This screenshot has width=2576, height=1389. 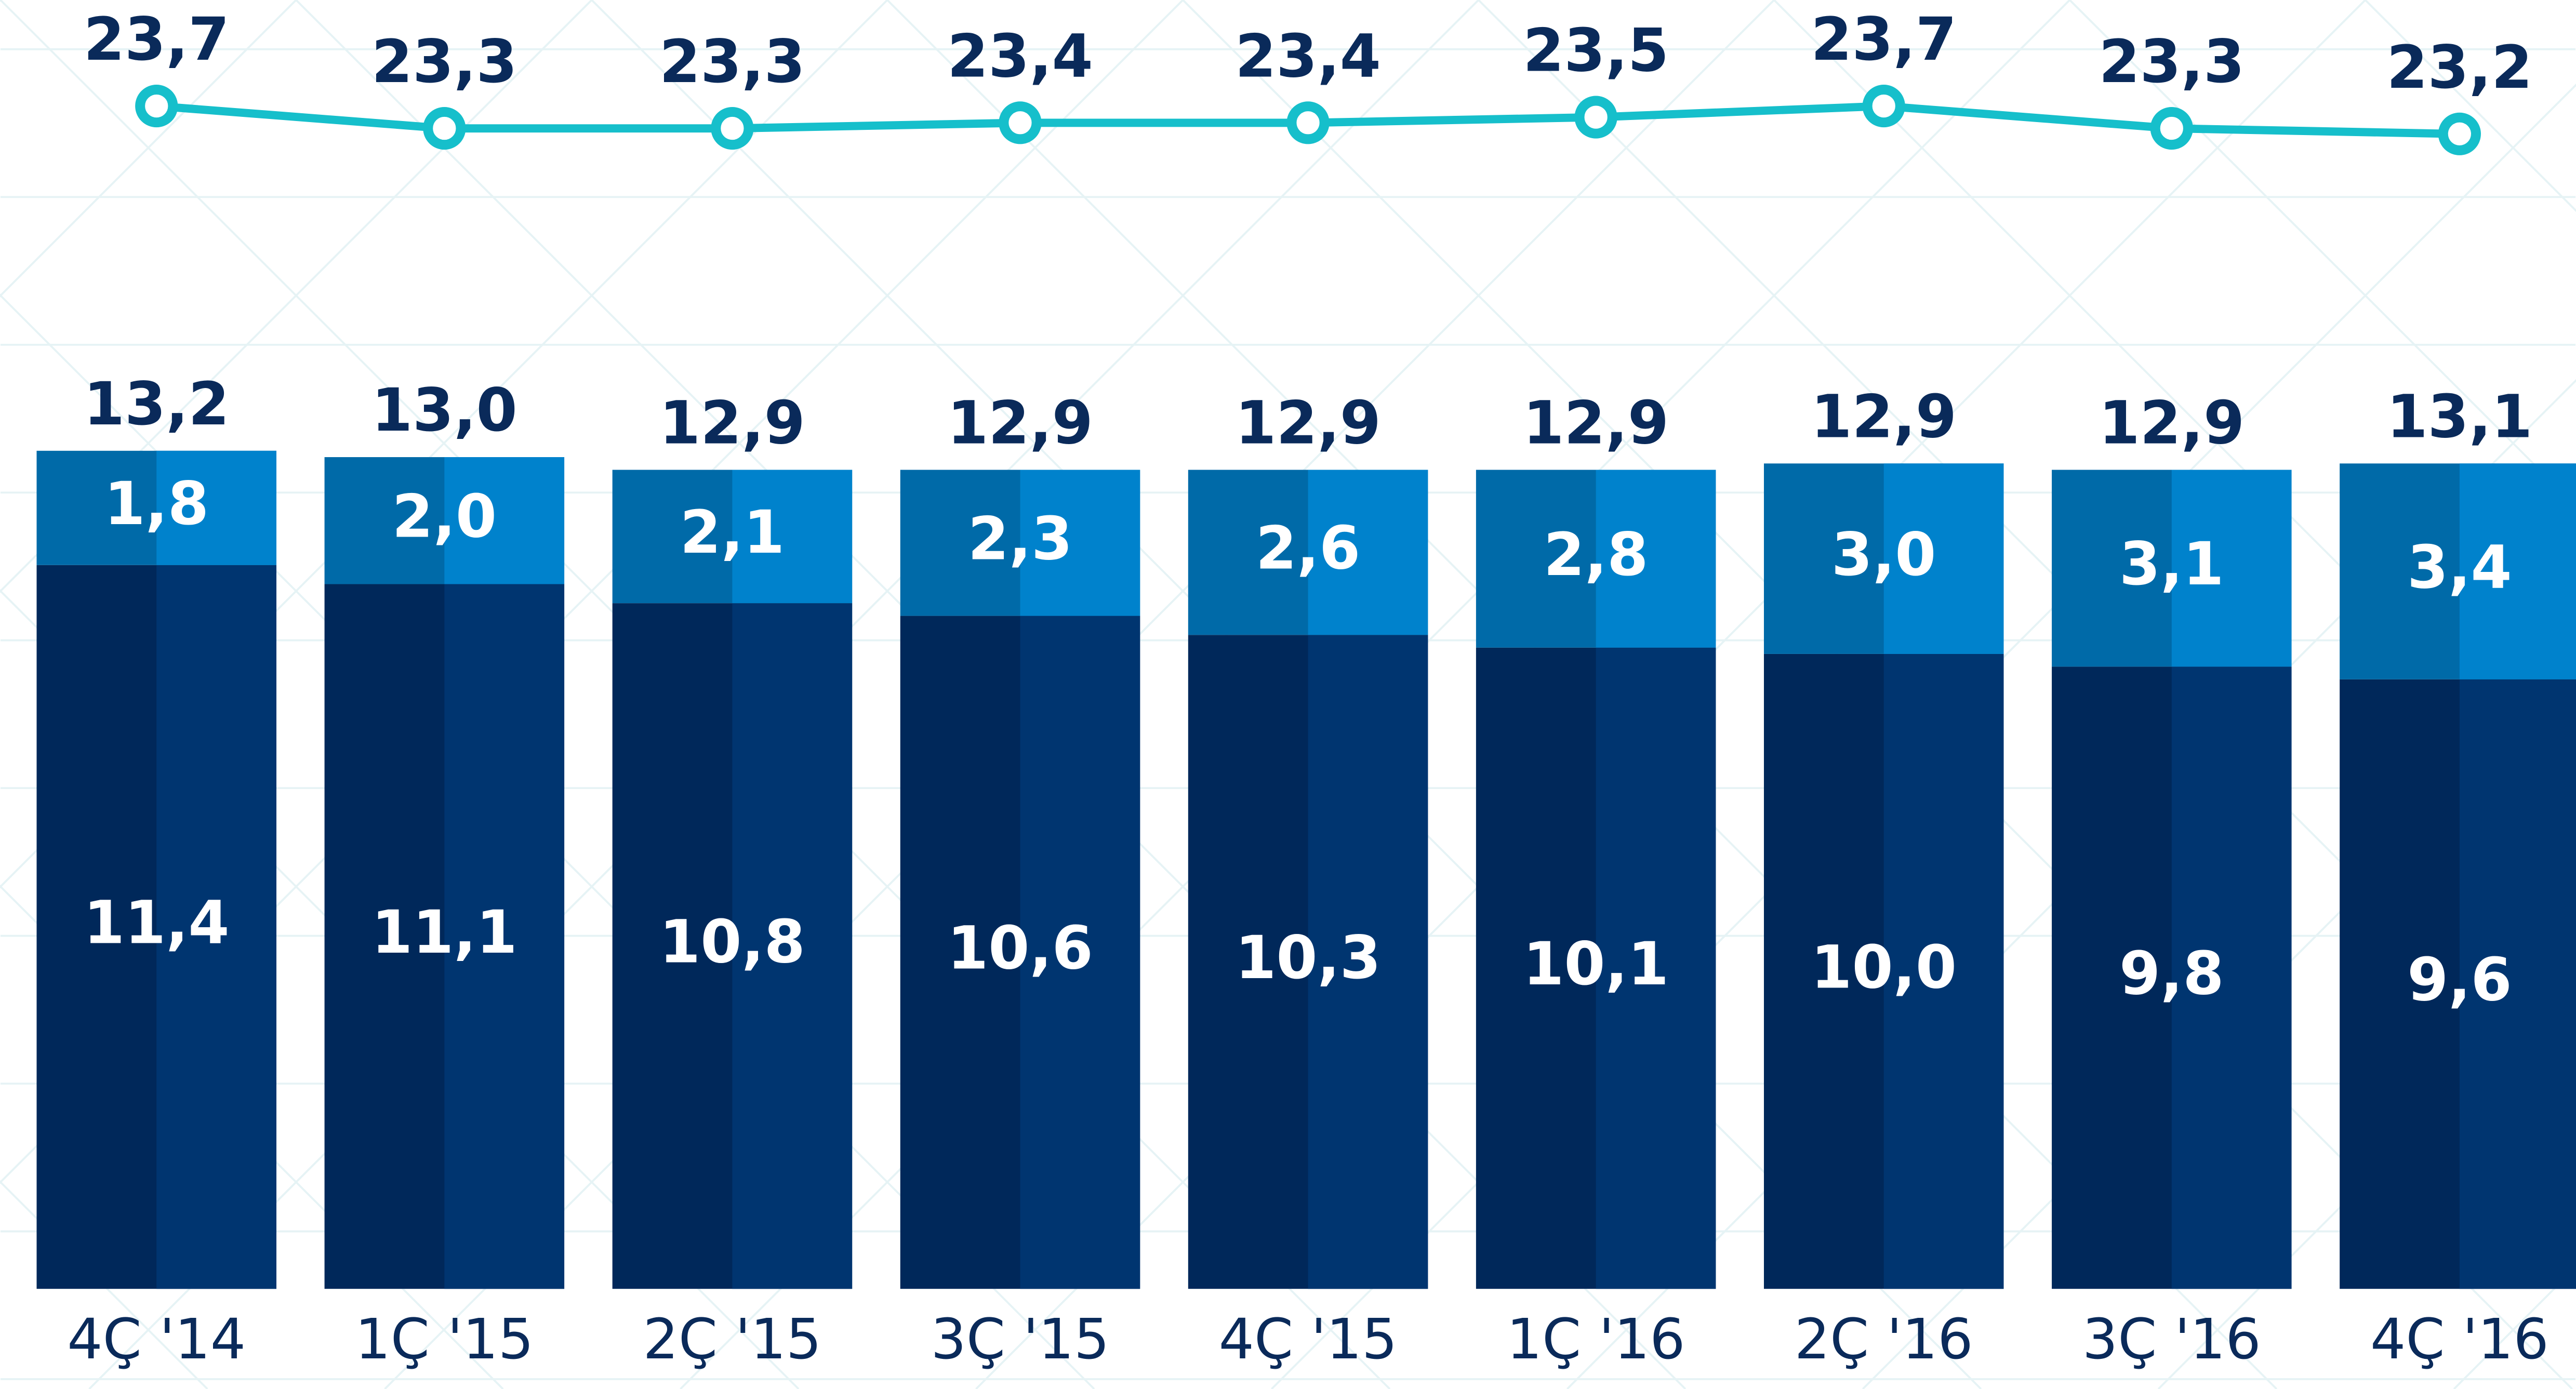 What do you see at coordinates (1596, 963) in the screenshot?
I see `bar-value-label: 10,1` at bounding box center [1596, 963].